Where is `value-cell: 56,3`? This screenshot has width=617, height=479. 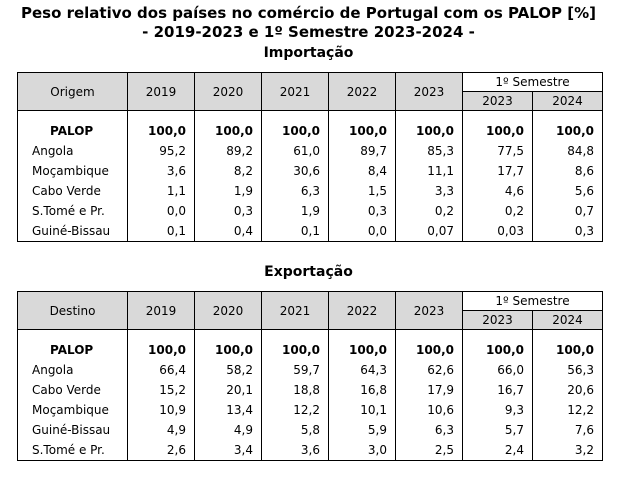
value-cell: 56,3 is located at coordinates (567, 370).